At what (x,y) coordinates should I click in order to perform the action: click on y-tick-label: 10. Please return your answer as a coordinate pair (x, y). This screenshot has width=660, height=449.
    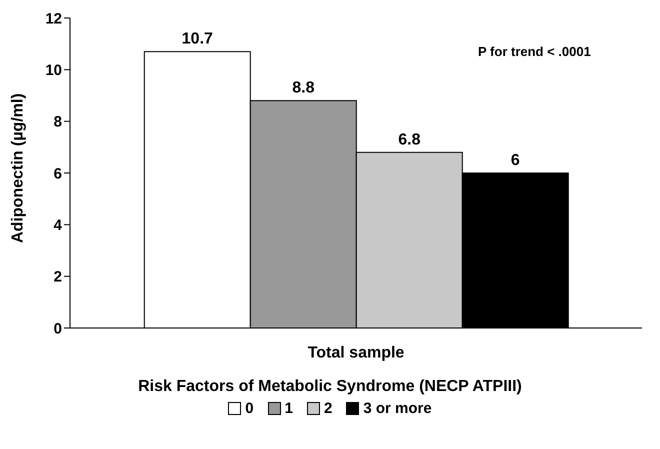
    Looking at the image, I should click on (53, 70).